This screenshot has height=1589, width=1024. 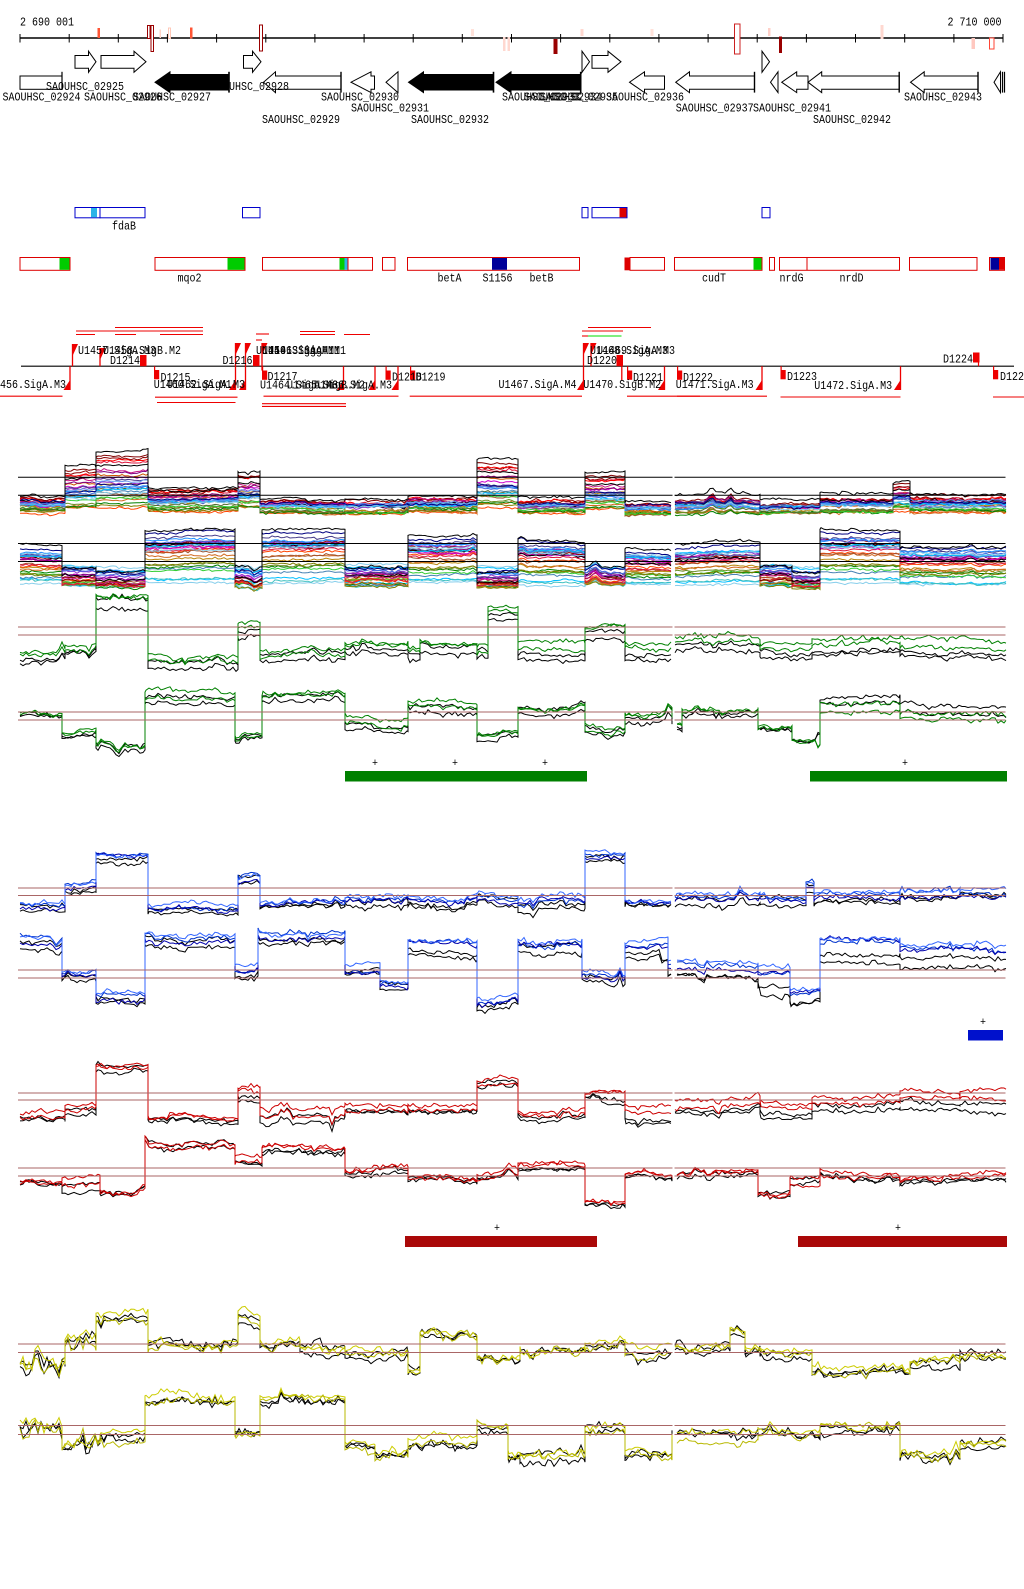 What do you see at coordinates (792, 109) in the screenshot?
I see `svg-text: SAOUHSC_02941` at bounding box center [792, 109].